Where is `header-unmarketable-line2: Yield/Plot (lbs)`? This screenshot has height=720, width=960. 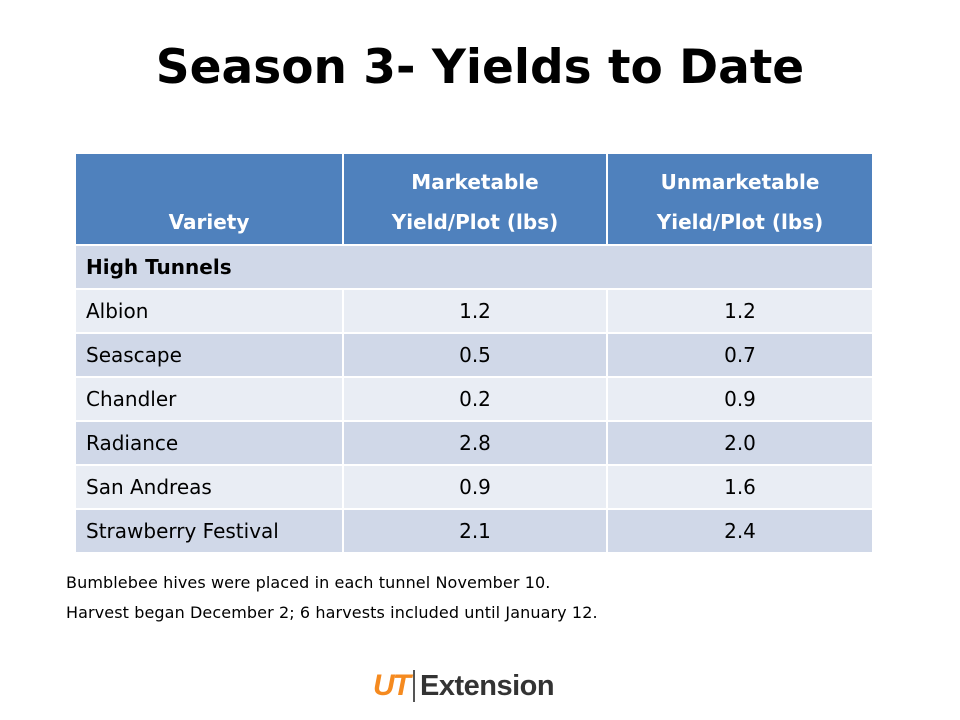 header-unmarketable-line2: Yield/Plot (lbs) is located at coordinates (740, 222).